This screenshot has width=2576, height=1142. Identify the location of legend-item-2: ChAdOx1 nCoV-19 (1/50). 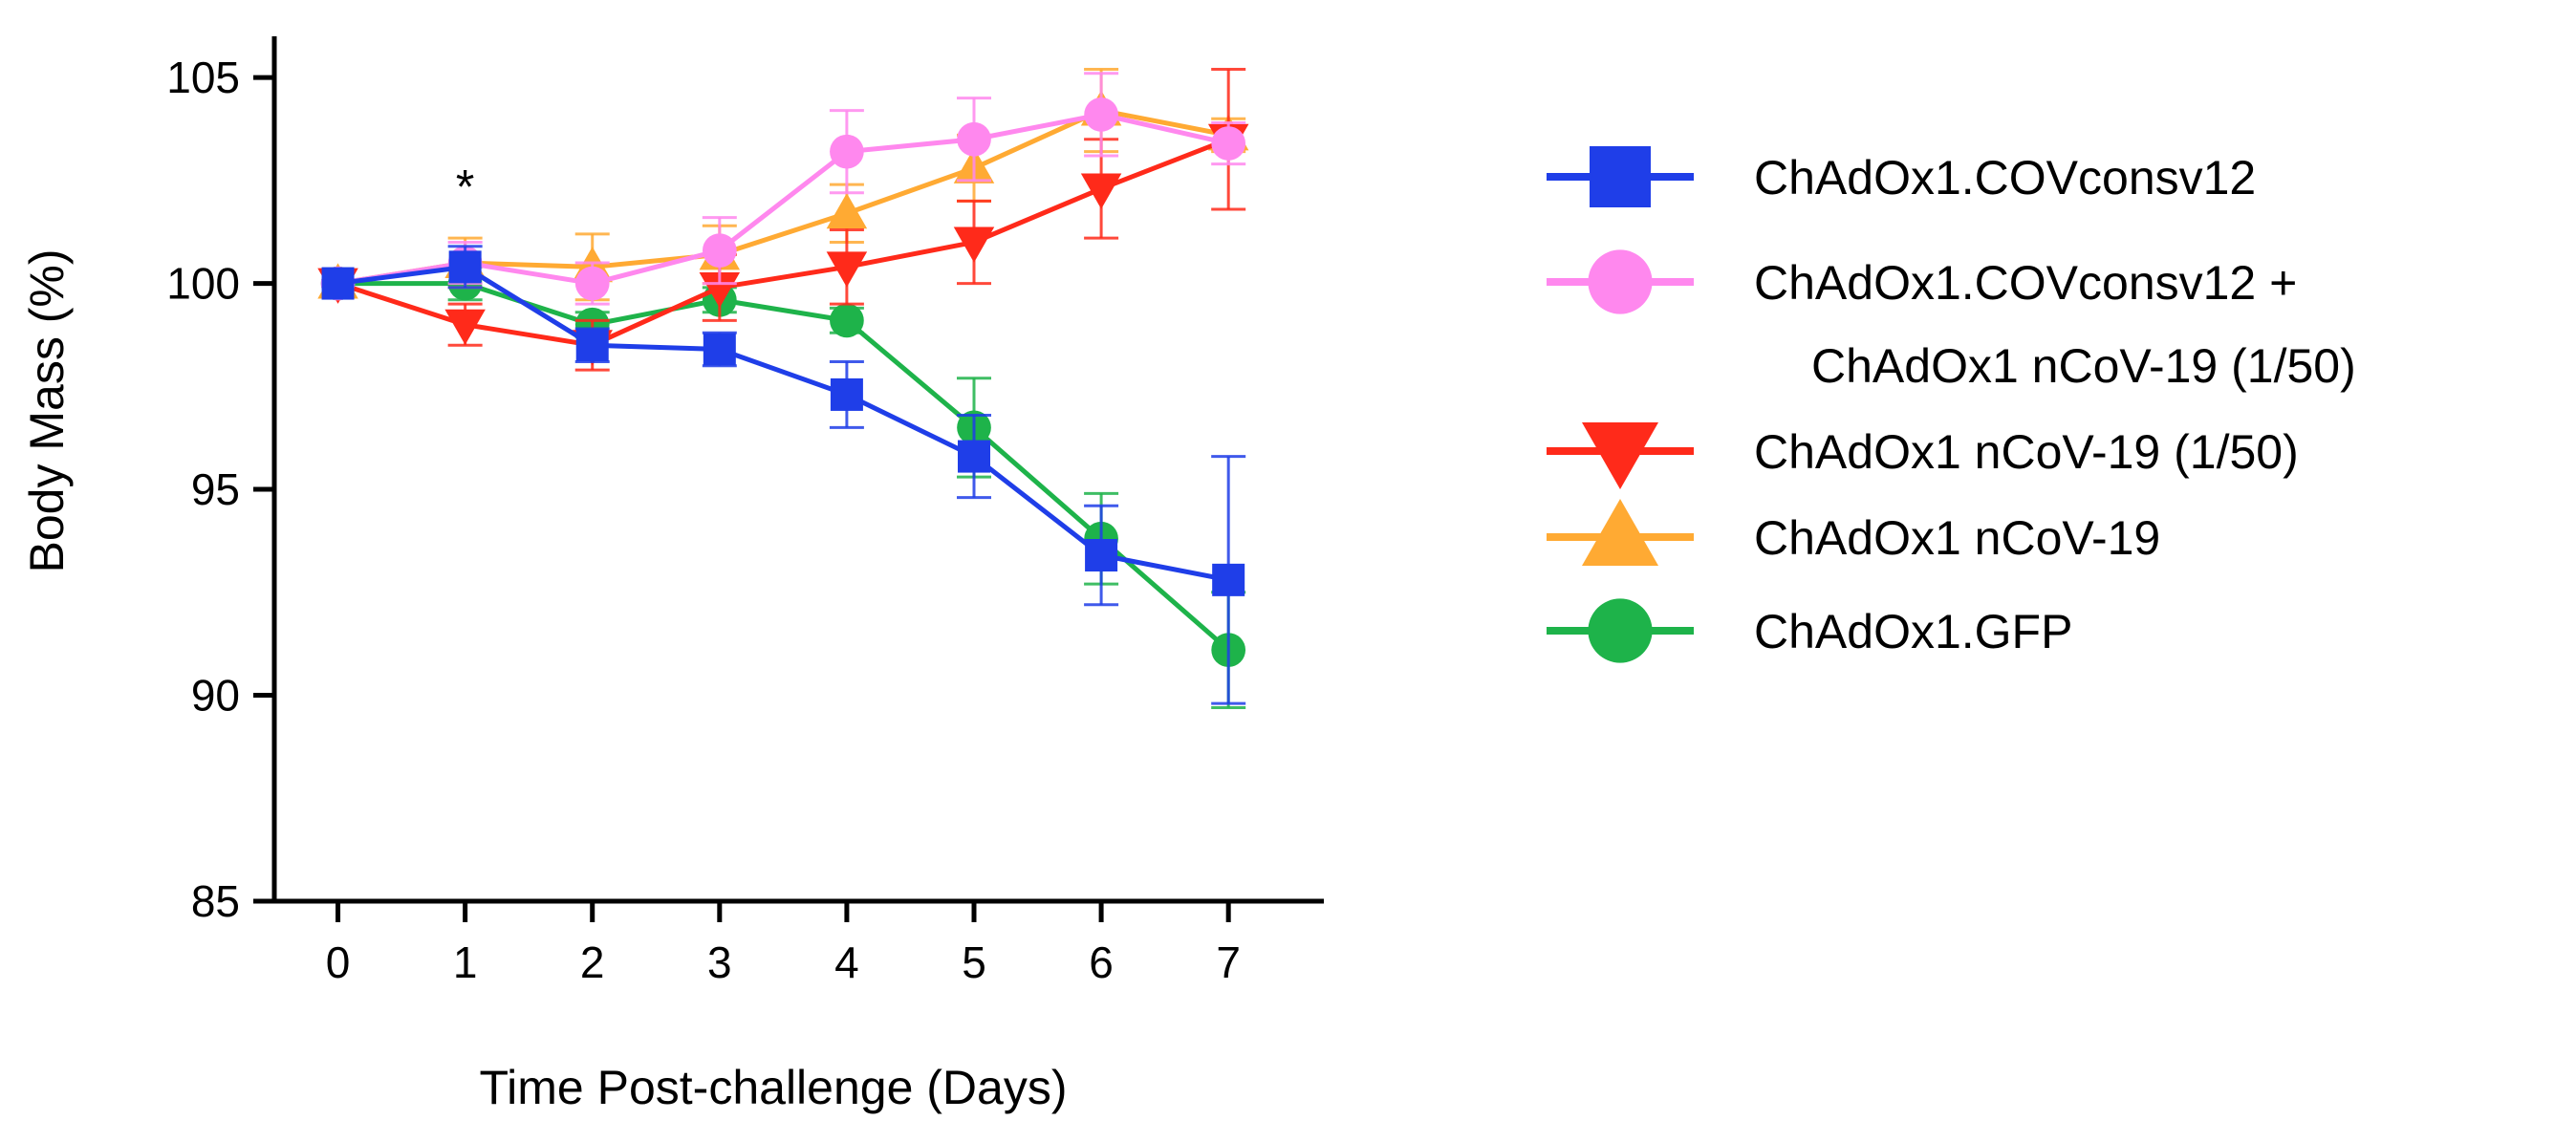
(1923, 455).